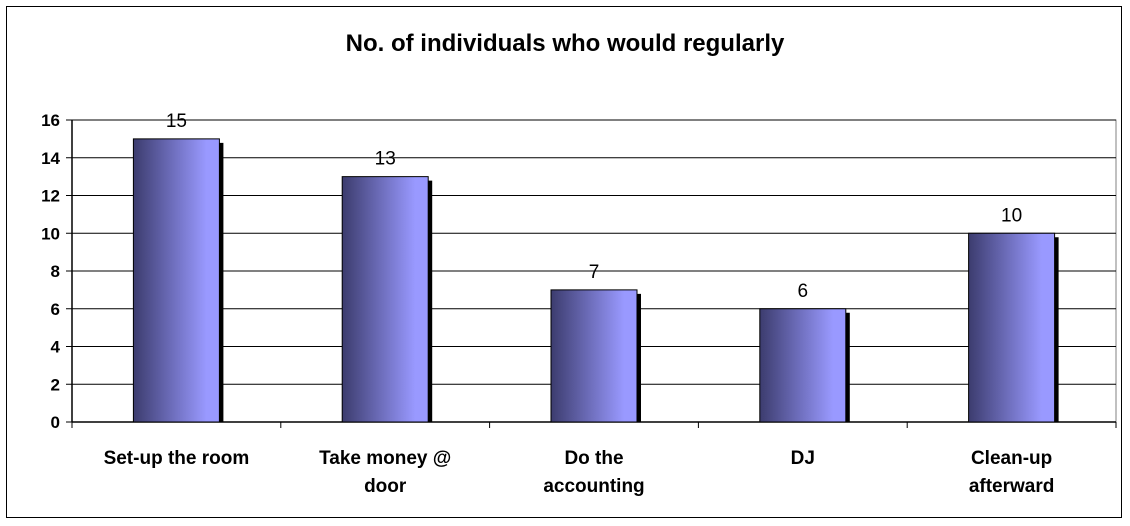 The width and height of the screenshot is (1130, 526). Describe the element at coordinates (385, 458) in the screenshot. I see `category-label: Take money @` at that location.